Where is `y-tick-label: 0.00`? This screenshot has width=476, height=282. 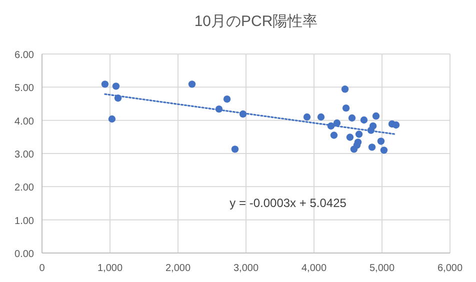 y-tick-label: 0.00 is located at coordinates (24, 254).